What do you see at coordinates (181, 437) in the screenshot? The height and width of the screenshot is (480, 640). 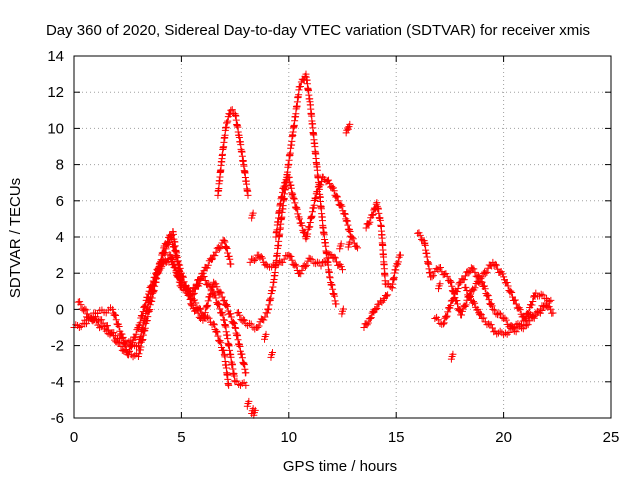 I see `x-tick-label: 5` at bounding box center [181, 437].